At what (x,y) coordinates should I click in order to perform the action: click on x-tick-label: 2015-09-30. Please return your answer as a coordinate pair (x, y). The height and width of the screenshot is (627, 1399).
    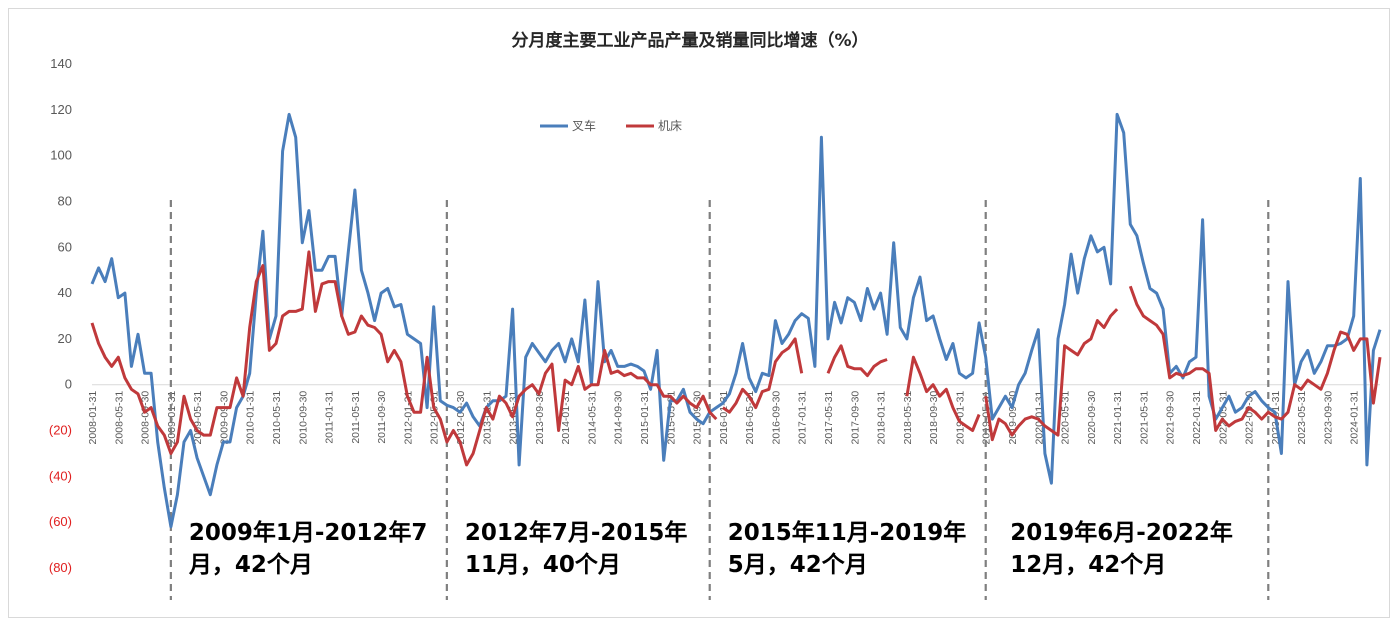
    Looking at the image, I should click on (698, 418).